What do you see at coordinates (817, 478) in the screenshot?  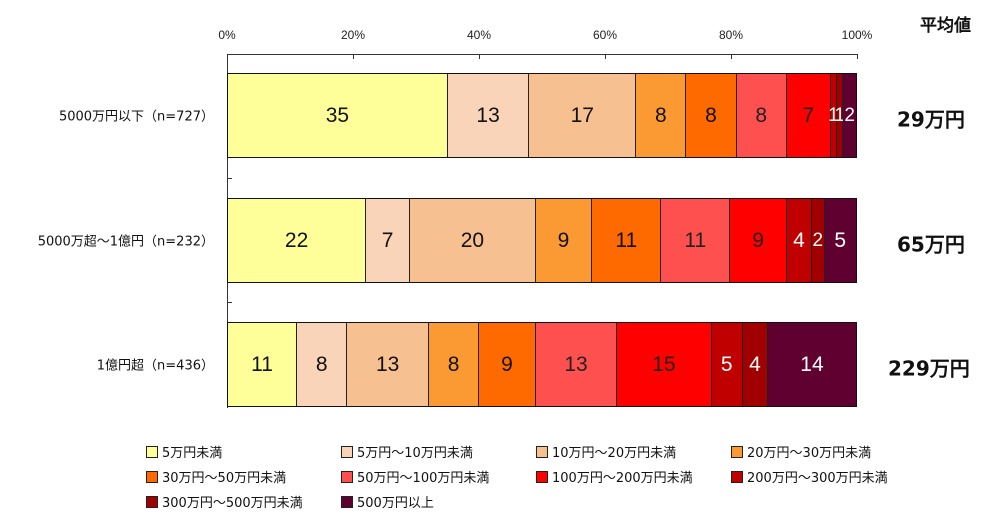 I see `legend-label: 200万円～300万円未満` at bounding box center [817, 478].